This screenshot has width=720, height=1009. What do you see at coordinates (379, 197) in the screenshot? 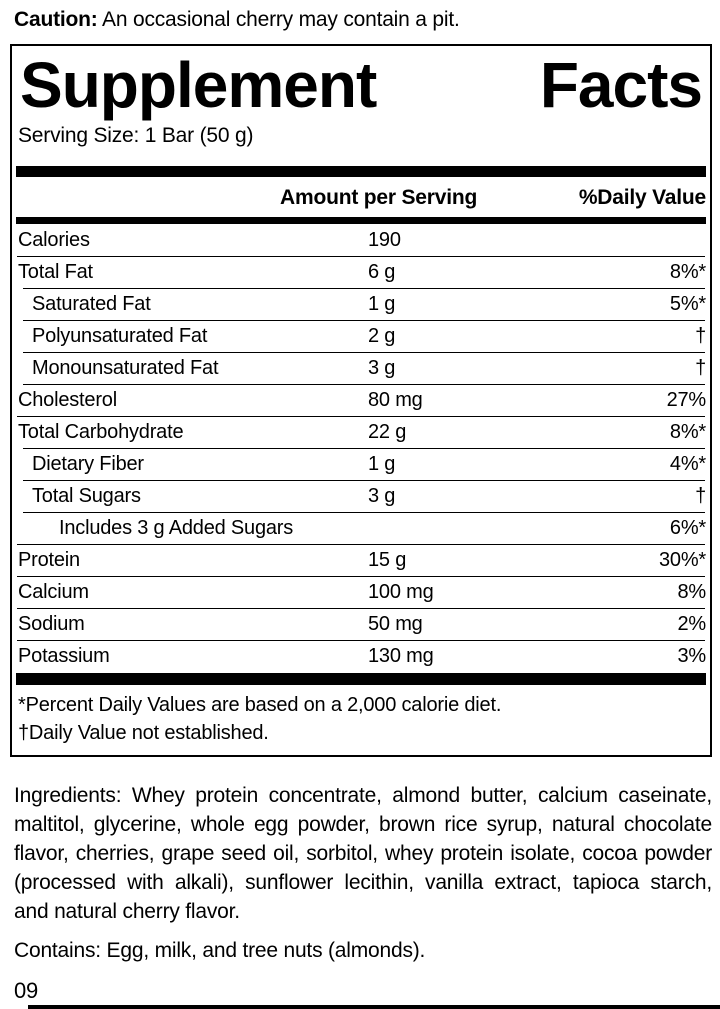
I see `amount-column-header: Amount per Serving` at bounding box center [379, 197].